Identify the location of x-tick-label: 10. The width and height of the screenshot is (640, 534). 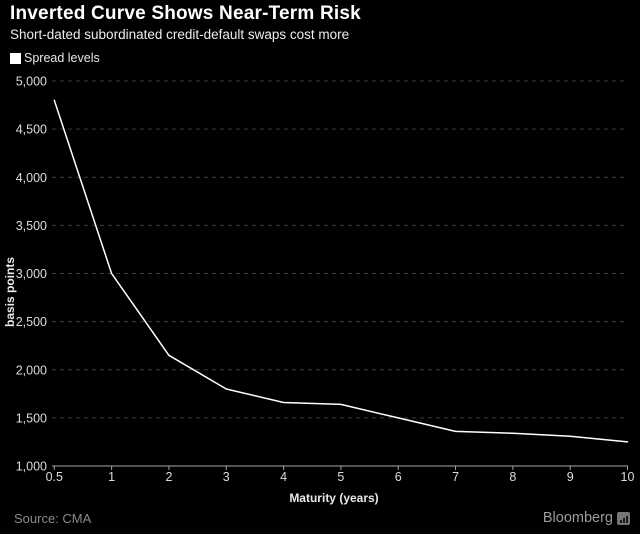
(628, 477).